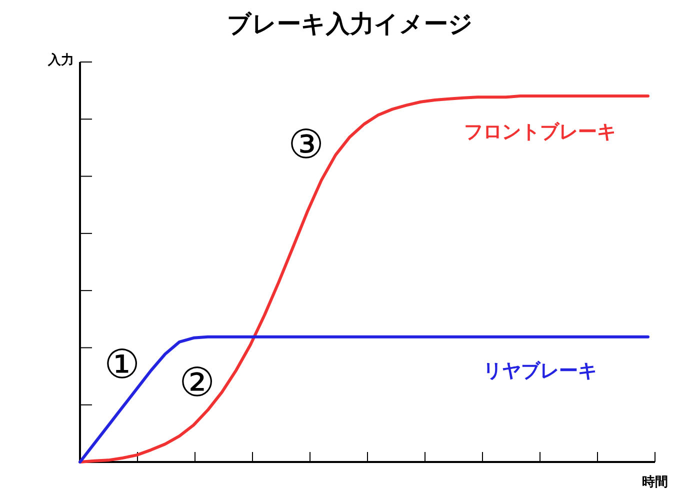 Image resolution: width=700 pixels, height=500 pixels. What do you see at coordinates (122, 365) in the screenshot?
I see `annotation: ①` at bounding box center [122, 365].